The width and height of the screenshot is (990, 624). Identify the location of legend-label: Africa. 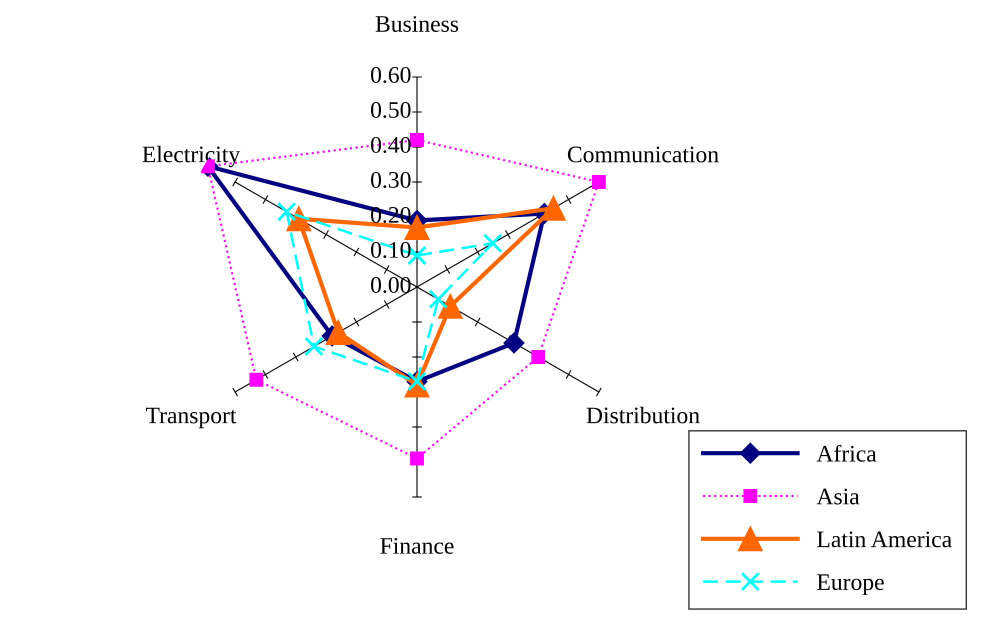
(846, 453).